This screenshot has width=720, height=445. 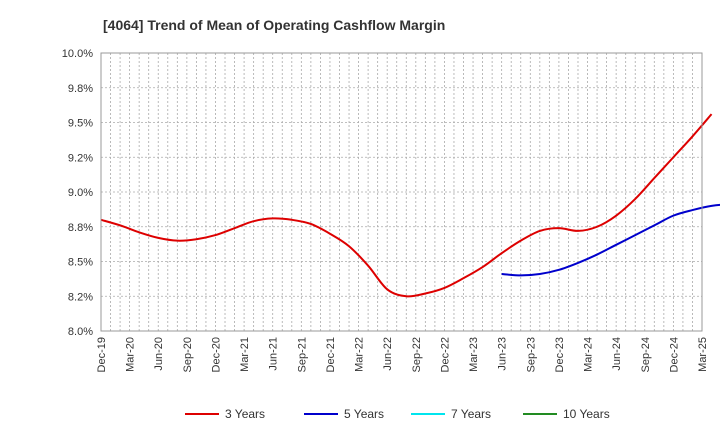 I want to click on x-tick-label: Sep-23, so click(x=531, y=354).